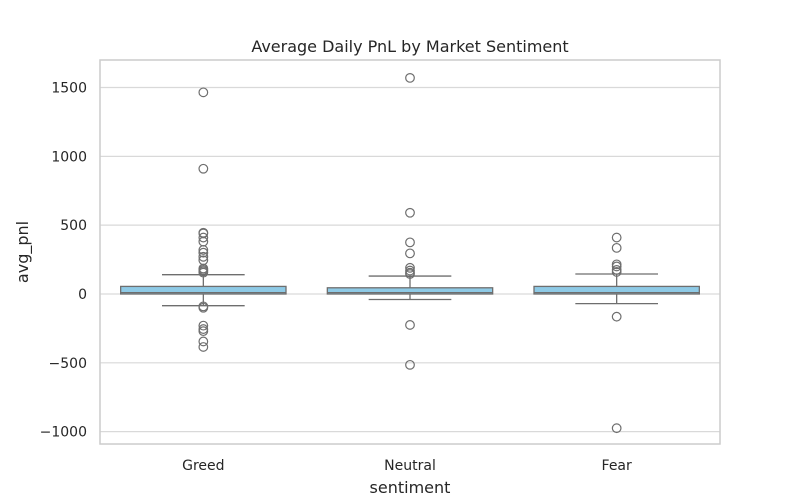 The width and height of the screenshot is (800, 500). I want to click on chart-title: Average Daily PnL by Market Sentiment, so click(409, 46).